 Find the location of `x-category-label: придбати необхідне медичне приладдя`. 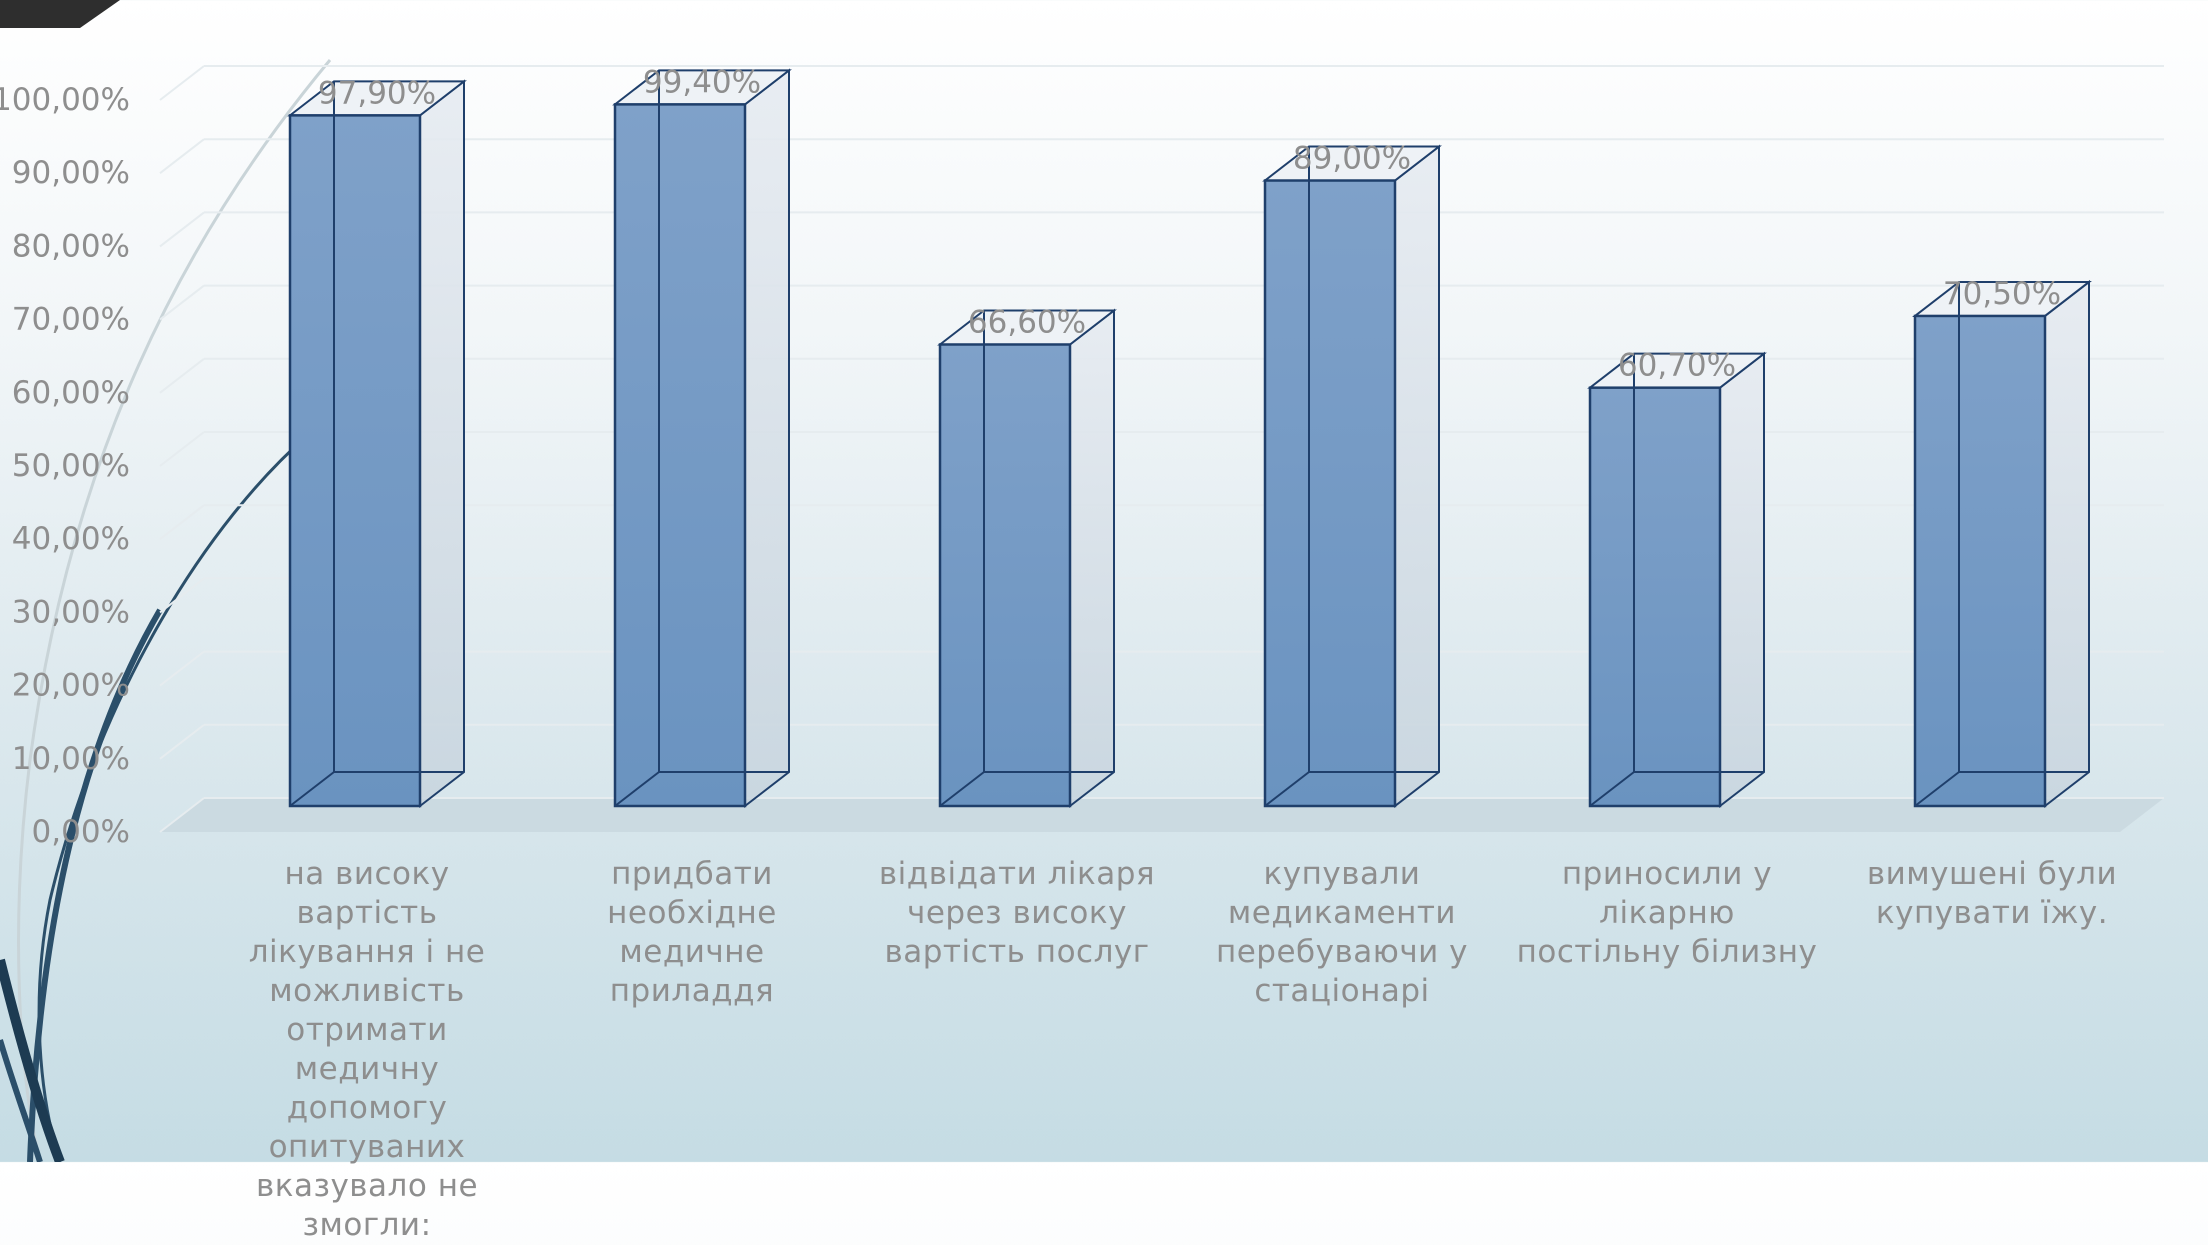

x-category-label: придбати необхідне медичне приладдя is located at coordinates (692, 932).